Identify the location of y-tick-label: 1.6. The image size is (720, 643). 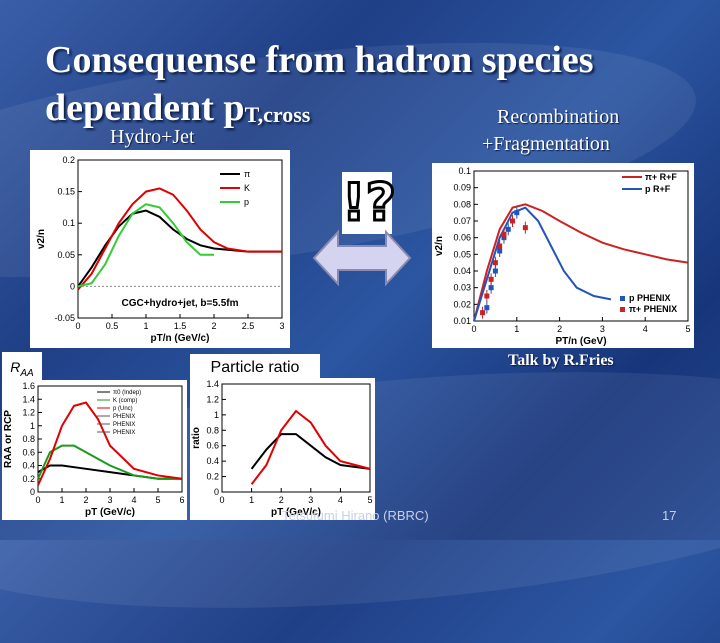
(28, 386).